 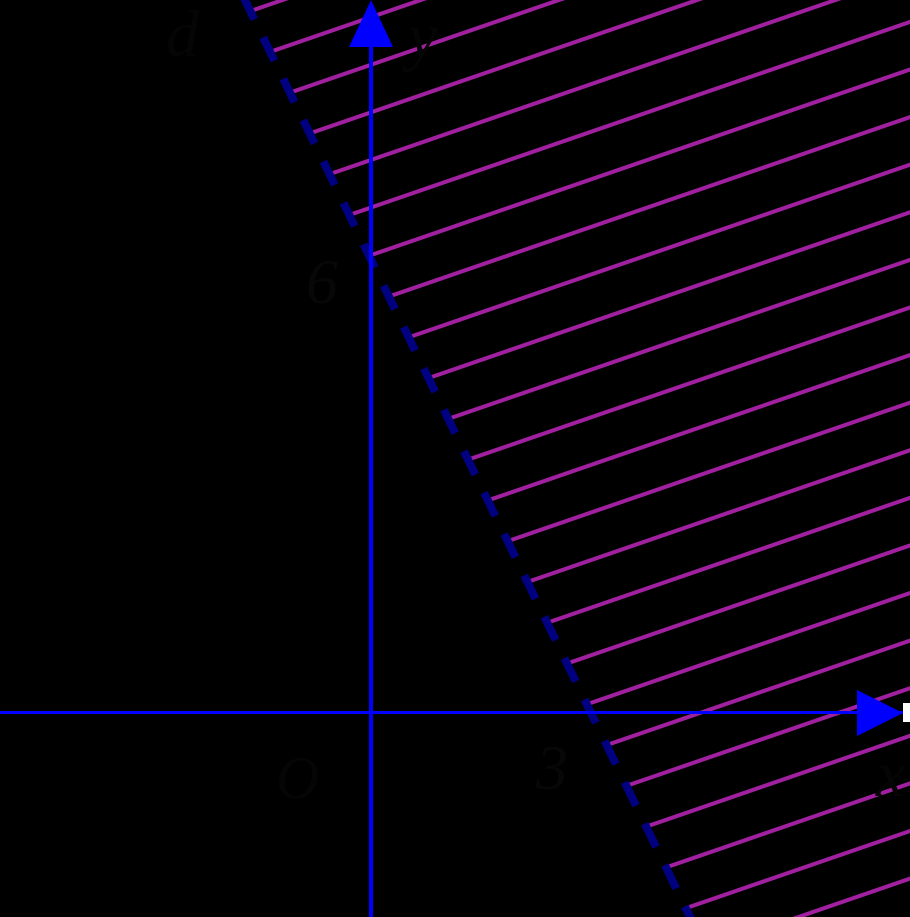 What do you see at coordinates (423, 36) in the screenshot?
I see `y-axis-label: y` at bounding box center [423, 36].